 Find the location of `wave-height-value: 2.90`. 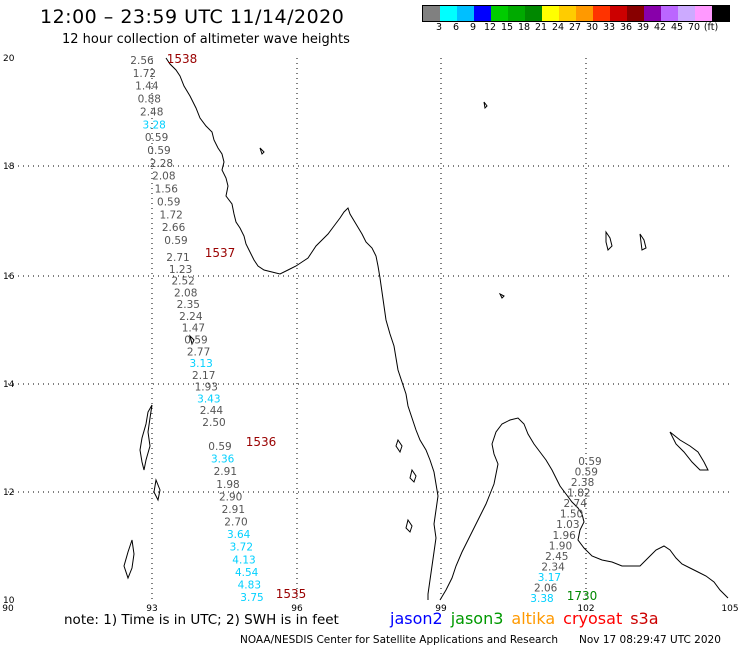

wave-height-value: 2.90 is located at coordinates (230, 497).